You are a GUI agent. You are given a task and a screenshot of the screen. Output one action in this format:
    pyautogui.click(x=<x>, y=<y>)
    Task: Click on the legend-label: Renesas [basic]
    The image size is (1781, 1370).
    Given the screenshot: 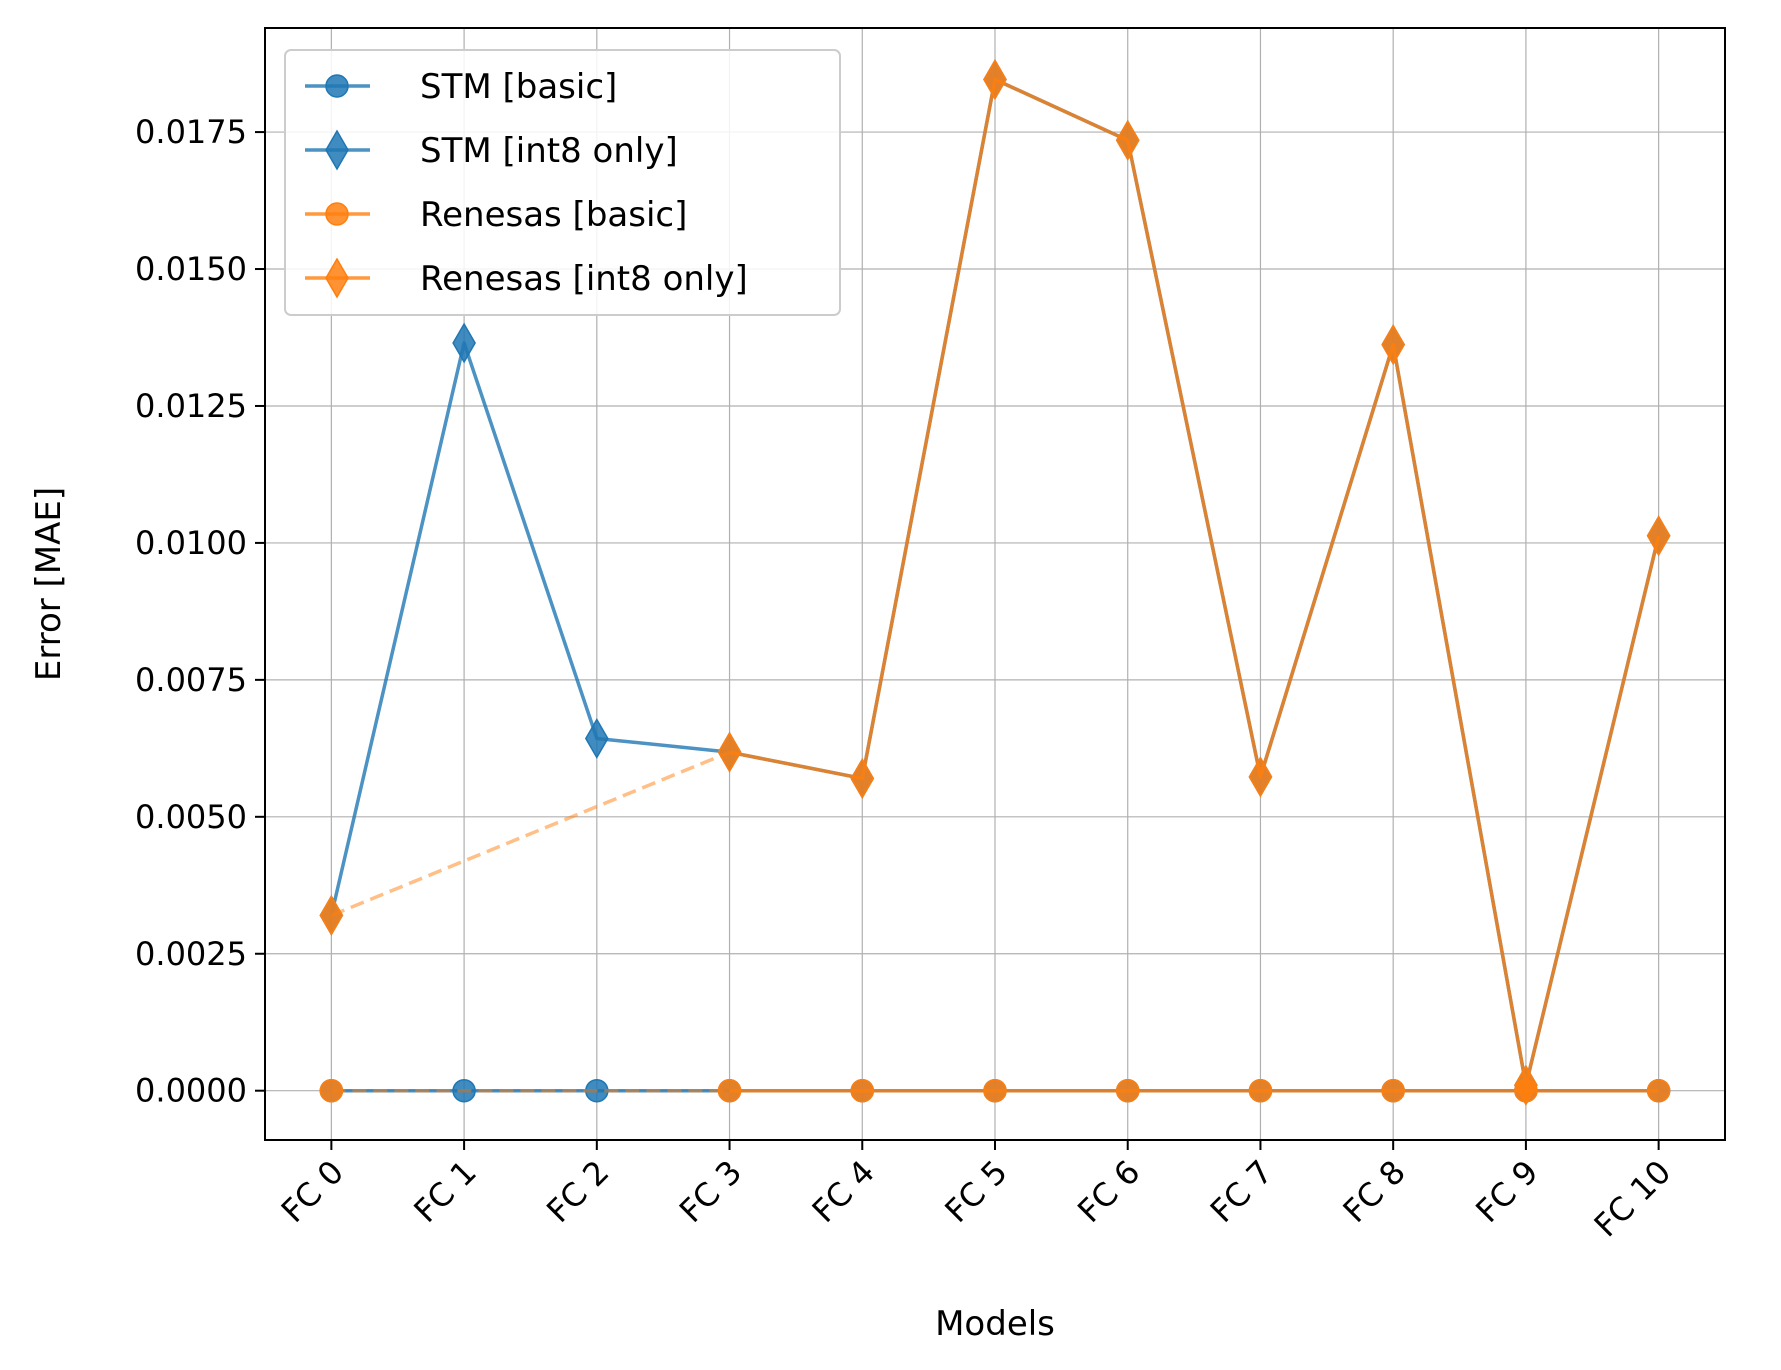 What is the action you would take?
    pyautogui.click(x=553, y=215)
    